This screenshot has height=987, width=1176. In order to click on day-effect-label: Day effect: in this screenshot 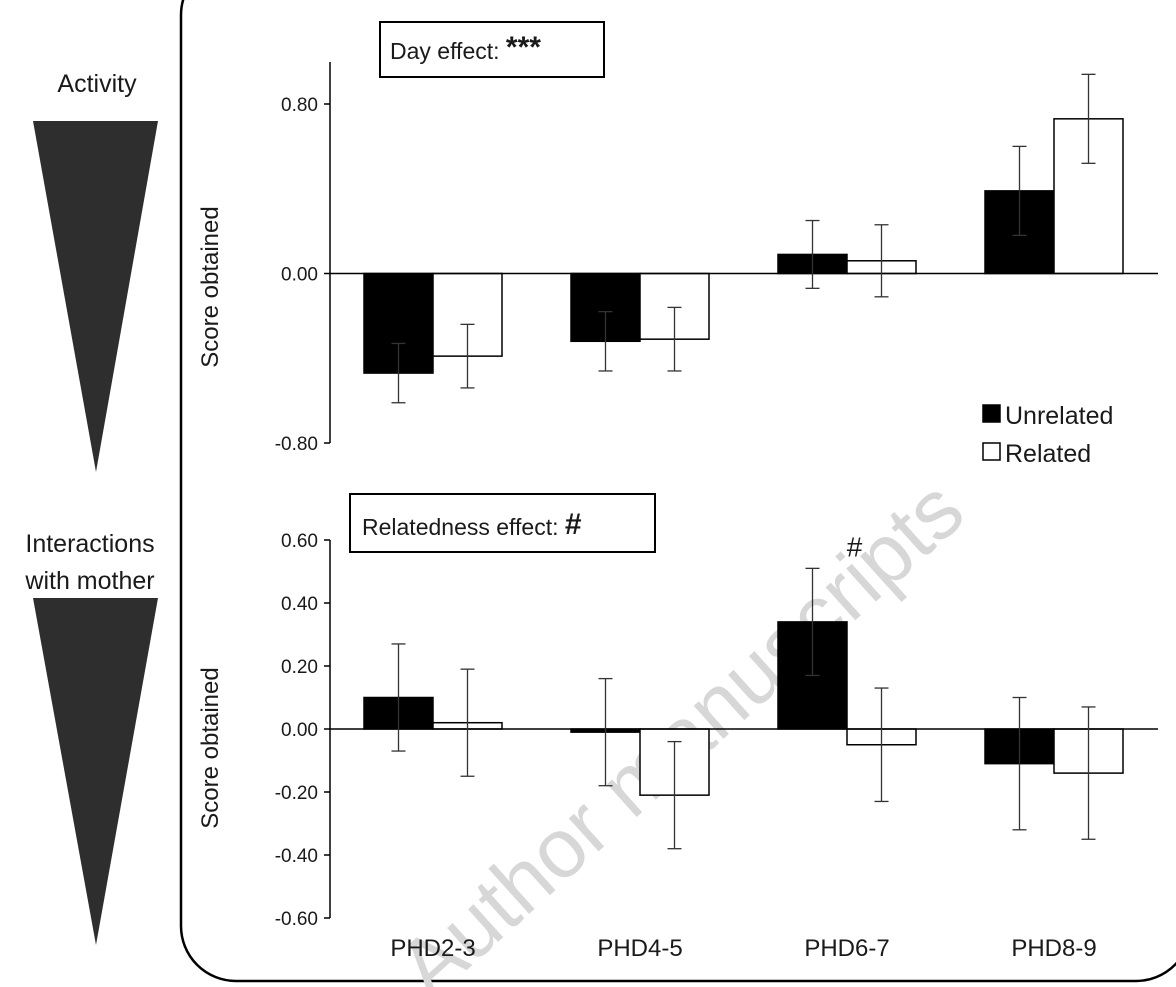, I will do `click(448, 51)`.